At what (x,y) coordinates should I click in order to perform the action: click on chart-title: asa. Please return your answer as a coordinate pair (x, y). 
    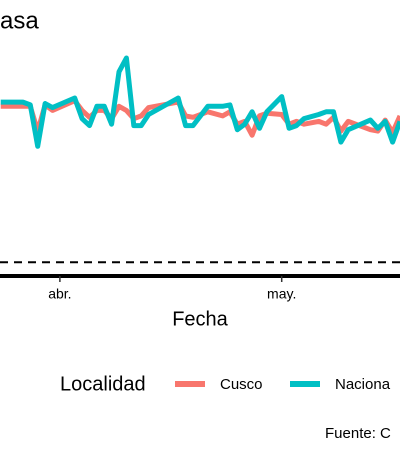
    Looking at the image, I should click on (19, 20).